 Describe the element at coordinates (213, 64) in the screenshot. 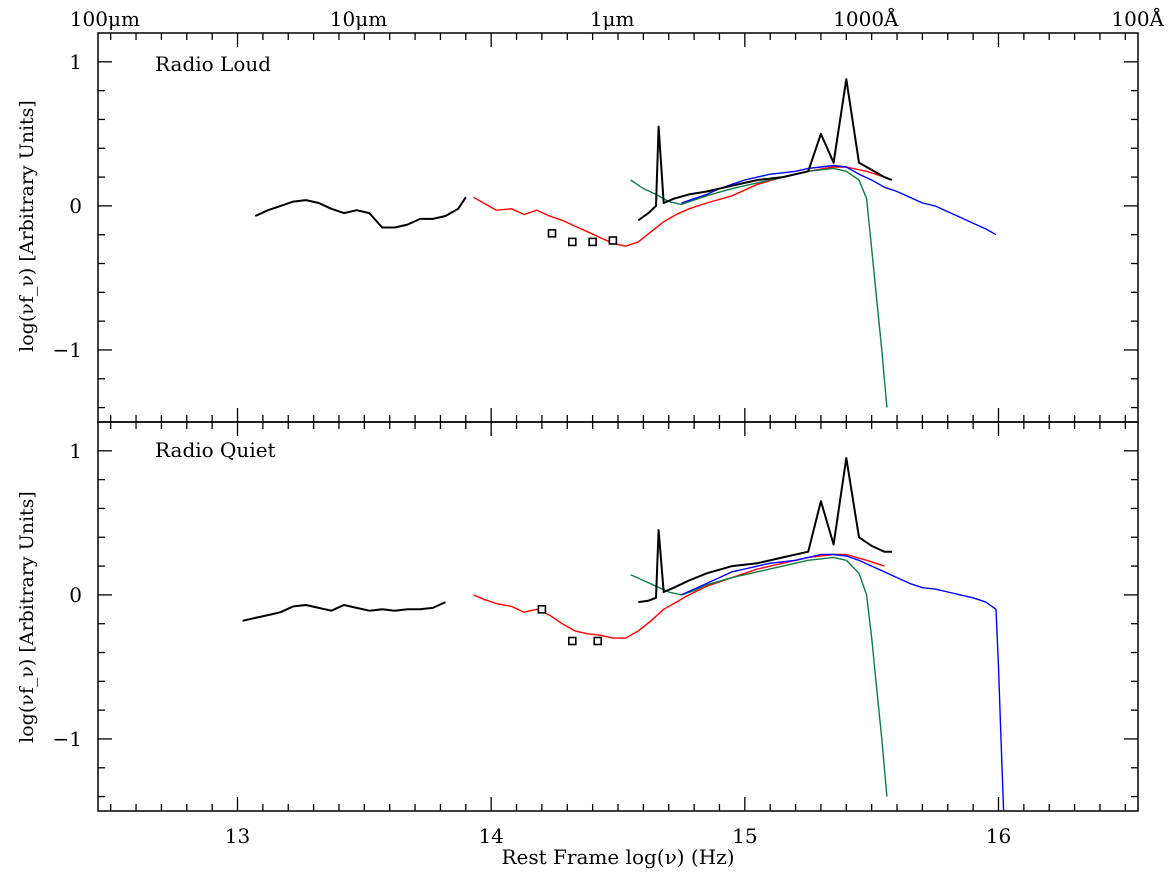

I see `annotation-radio-loud: Radio Loud` at that location.